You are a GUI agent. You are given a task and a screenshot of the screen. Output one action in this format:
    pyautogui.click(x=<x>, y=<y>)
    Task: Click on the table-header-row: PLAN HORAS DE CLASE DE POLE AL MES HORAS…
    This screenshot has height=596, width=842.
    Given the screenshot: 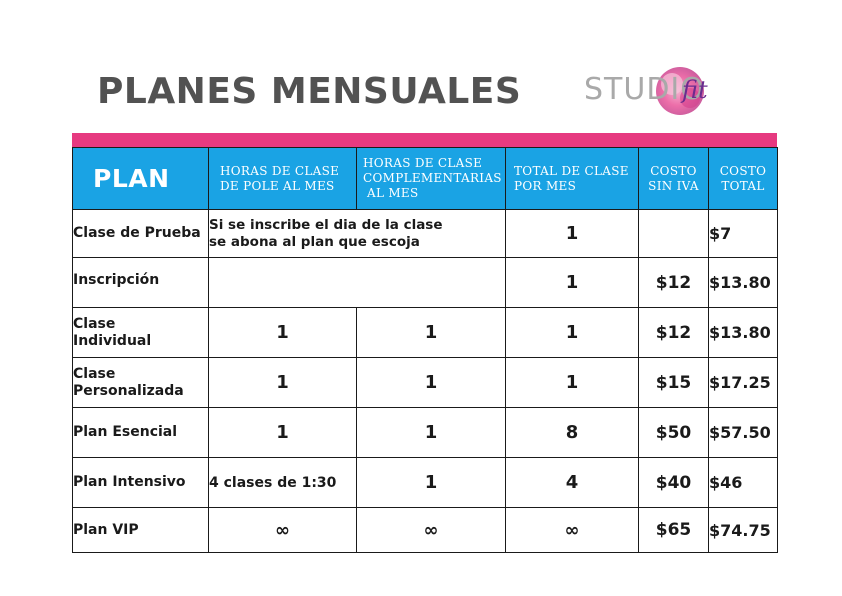 What is the action you would take?
    pyautogui.click(x=425, y=178)
    